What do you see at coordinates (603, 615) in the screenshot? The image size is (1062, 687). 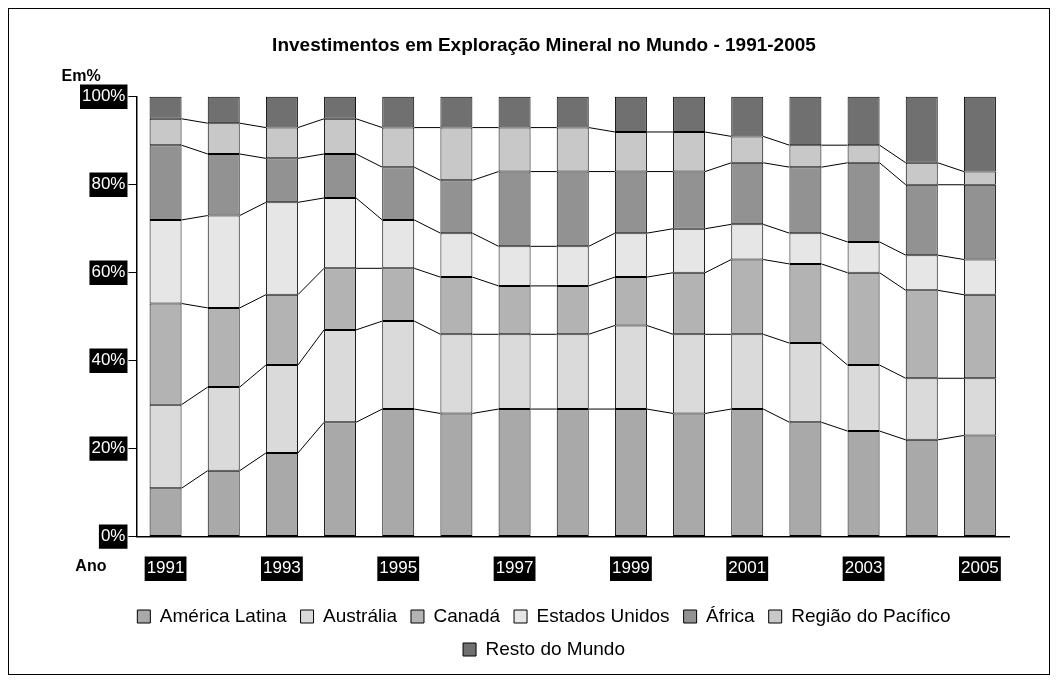 I see `legend-label: Estados Unidos` at bounding box center [603, 615].